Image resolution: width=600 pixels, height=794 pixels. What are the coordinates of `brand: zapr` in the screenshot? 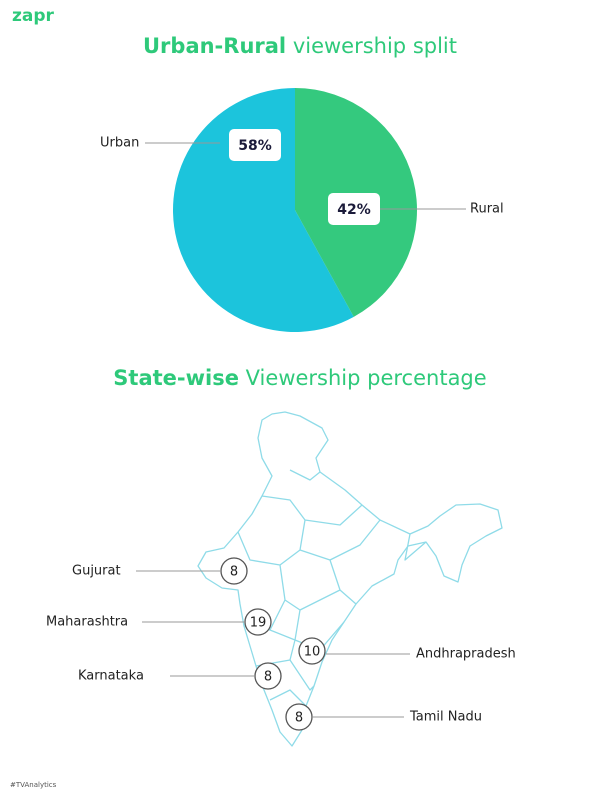 It's located at (33, 16).